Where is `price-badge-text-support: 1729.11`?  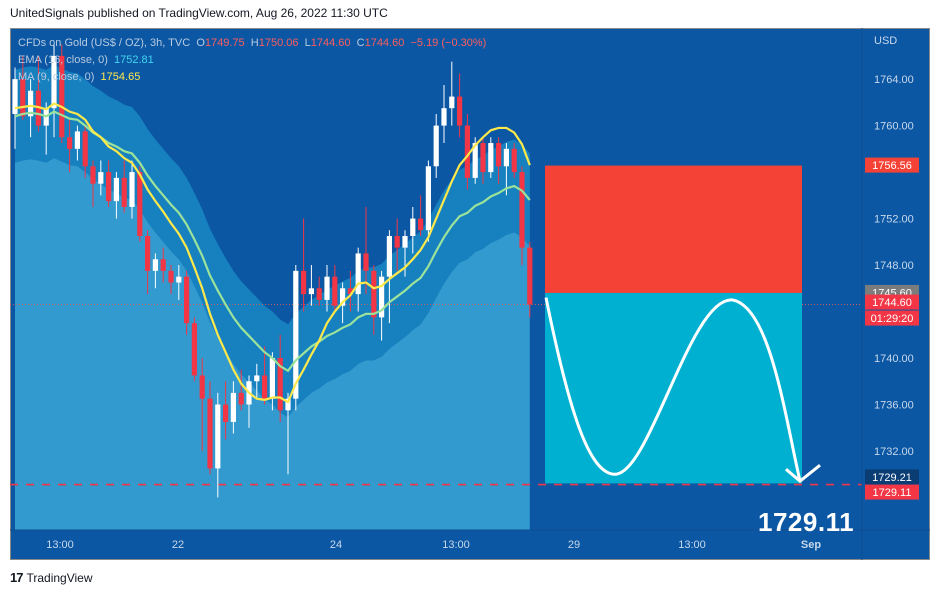
price-badge-text-support: 1729.11 is located at coordinates (892, 493).